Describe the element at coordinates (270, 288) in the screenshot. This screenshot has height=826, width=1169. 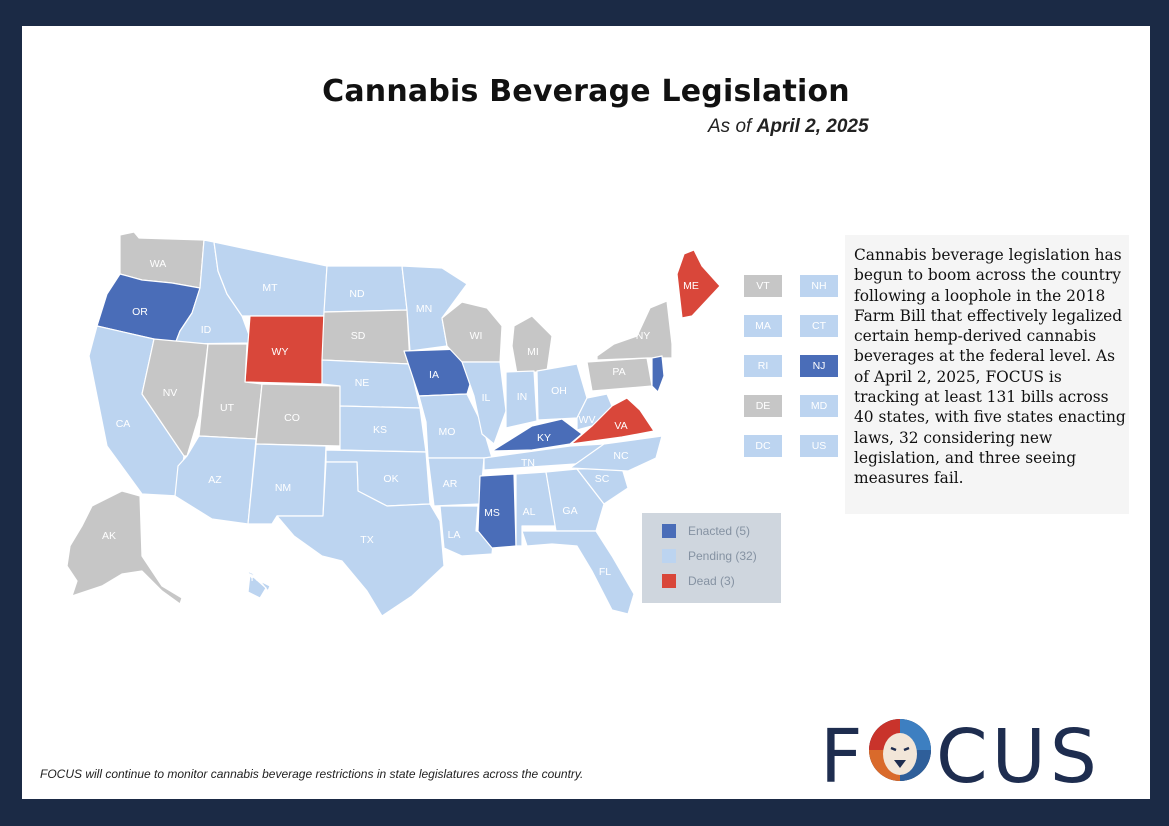
I see `label-MT: MT` at that location.